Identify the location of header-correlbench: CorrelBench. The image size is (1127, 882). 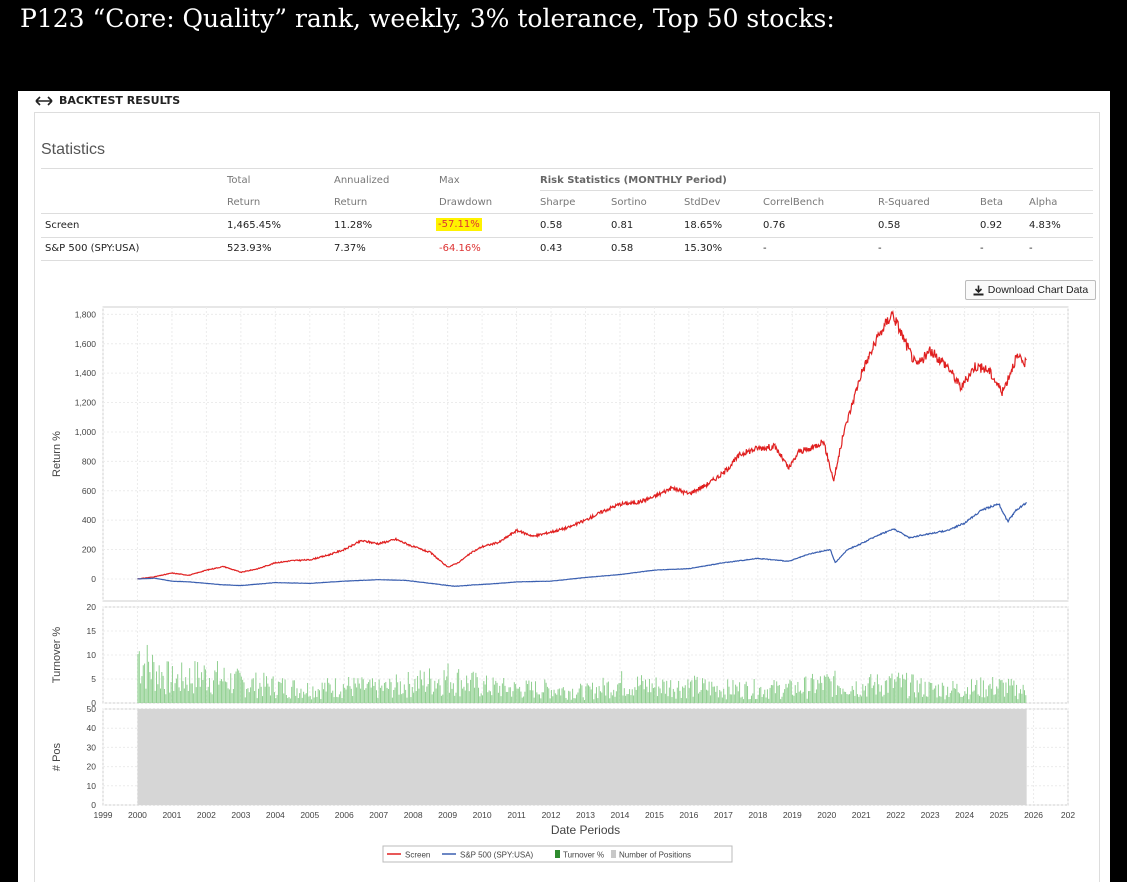
(794, 202).